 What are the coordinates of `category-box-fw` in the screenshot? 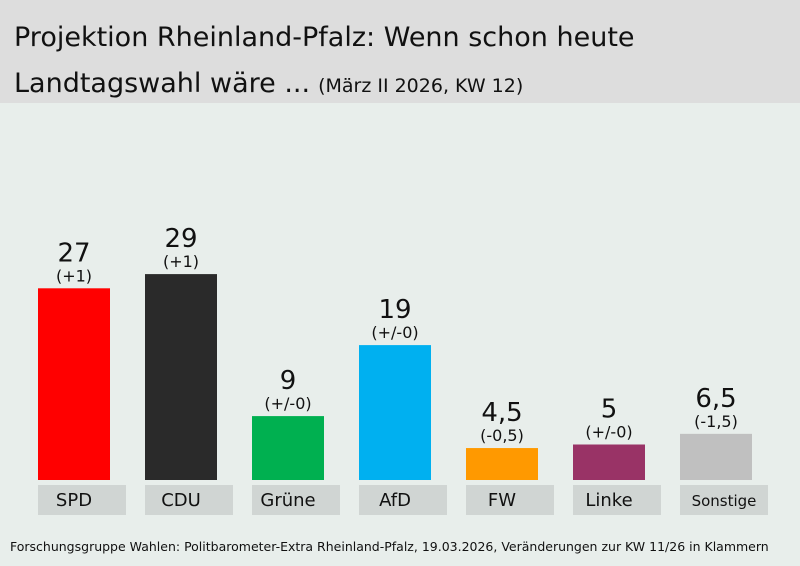 It's located at (510, 500).